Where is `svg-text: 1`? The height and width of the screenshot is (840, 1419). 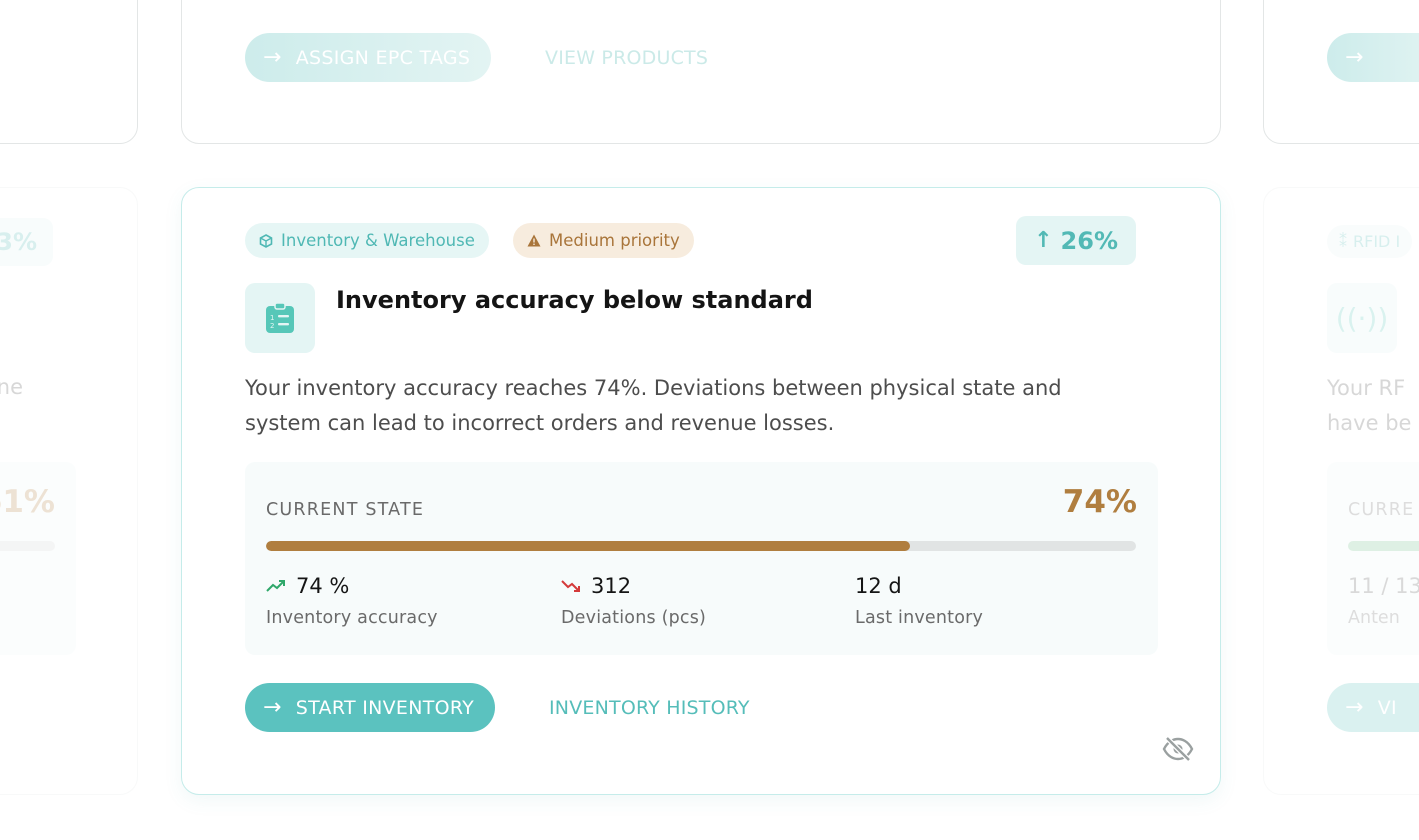
svg-text: 1 is located at coordinates (272, 318).